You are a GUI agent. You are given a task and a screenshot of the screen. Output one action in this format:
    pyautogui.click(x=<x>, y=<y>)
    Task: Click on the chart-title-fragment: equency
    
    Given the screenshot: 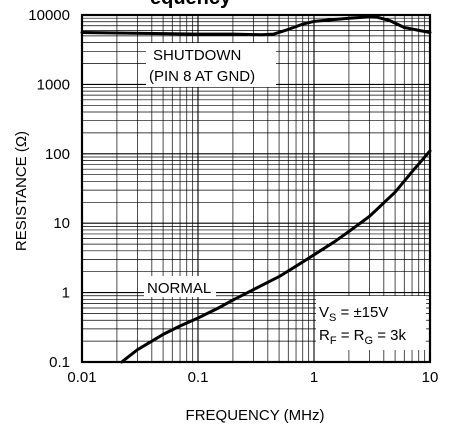 What is the action you would take?
    pyautogui.click(x=191, y=4)
    